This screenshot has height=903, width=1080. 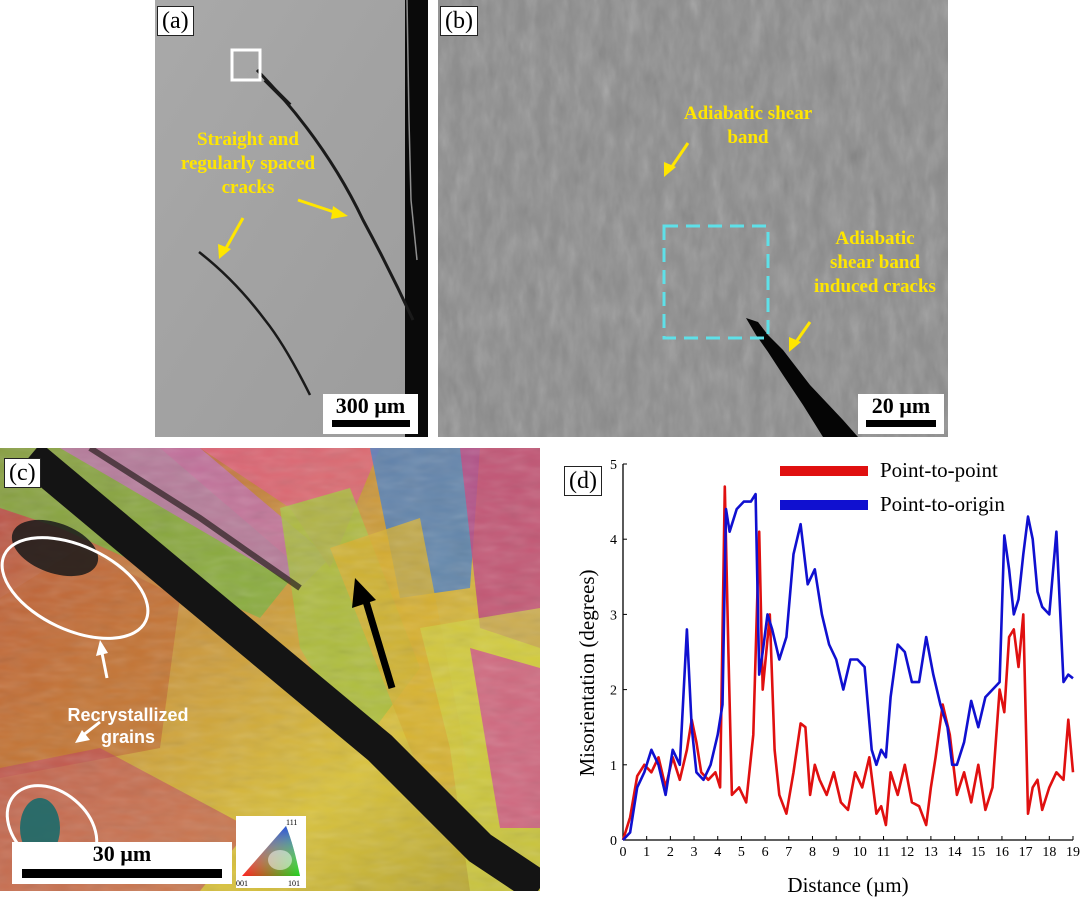 What do you see at coordinates (128, 726) in the screenshot?
I see `recrystallized-annotation: Recrystallized grains` at bounding box center [128, 726].